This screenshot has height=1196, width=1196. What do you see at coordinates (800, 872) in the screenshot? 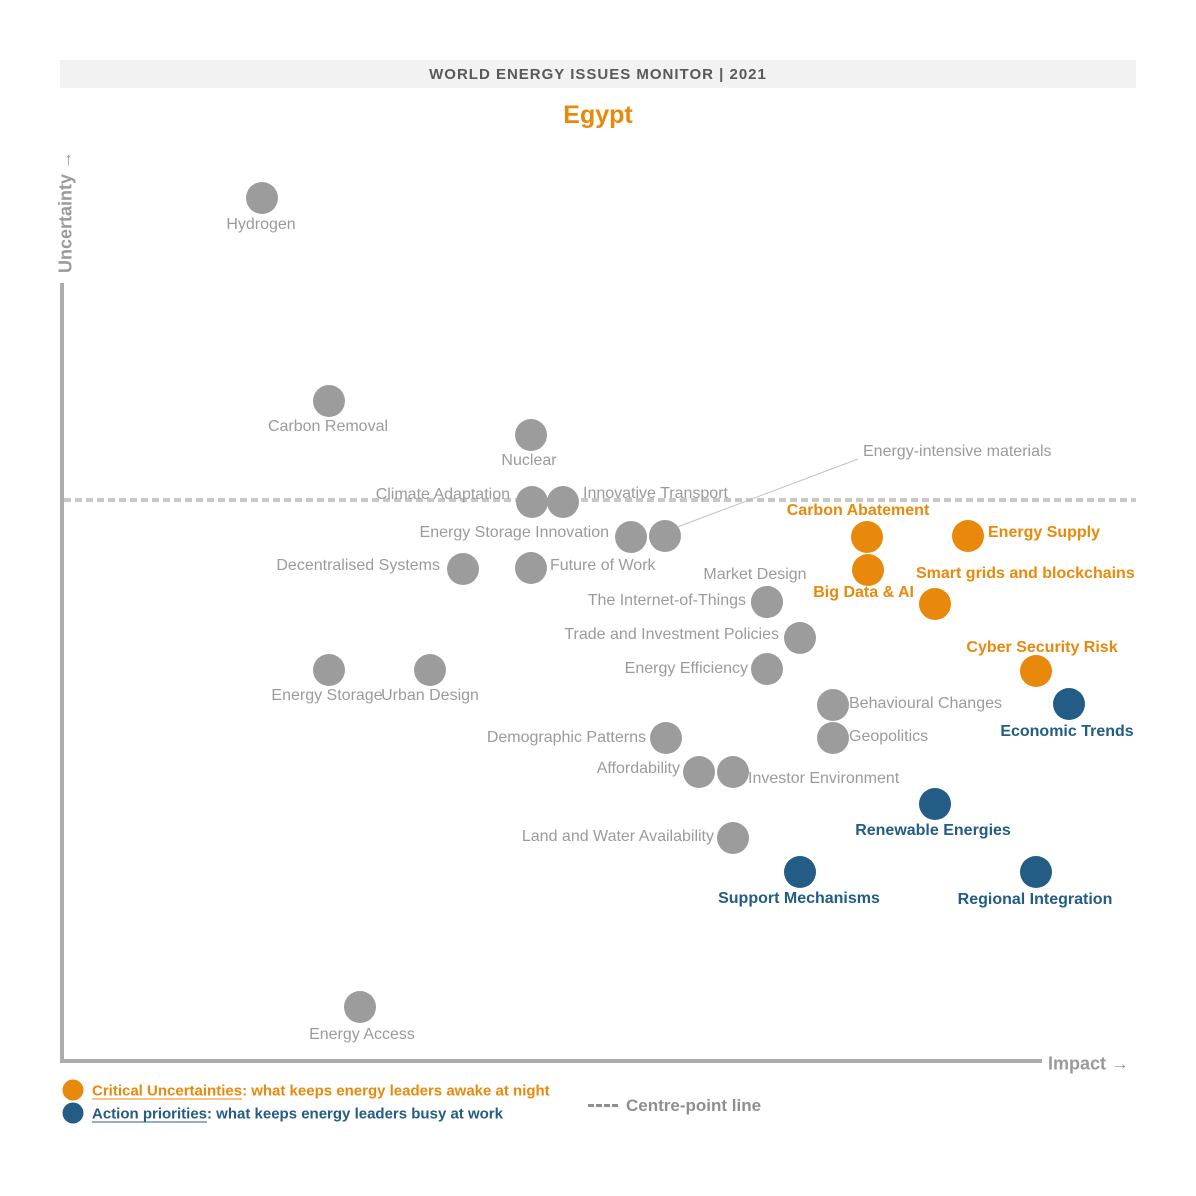
I see `bubble-support-mechanisms` at bounding box center [800, 872].